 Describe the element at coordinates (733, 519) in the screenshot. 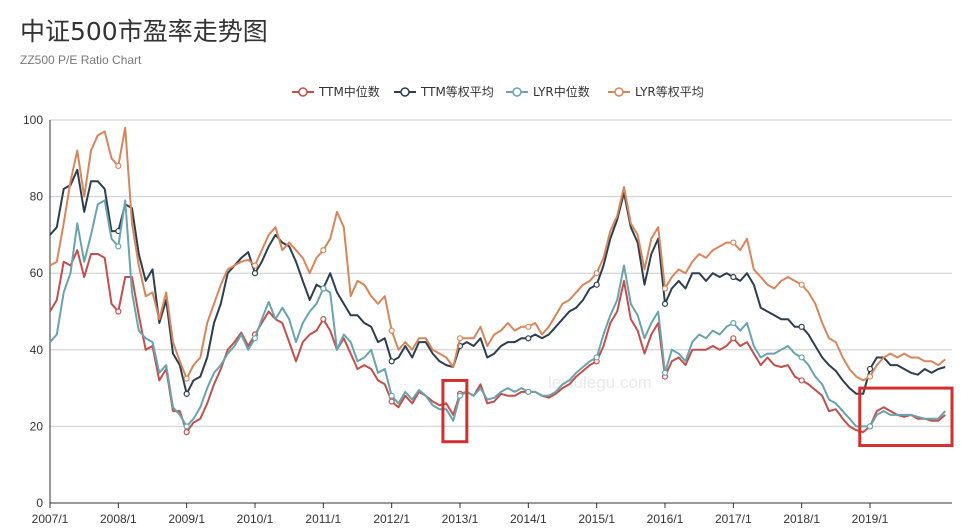

I see `x-tick-label: 2017/1` at that location.